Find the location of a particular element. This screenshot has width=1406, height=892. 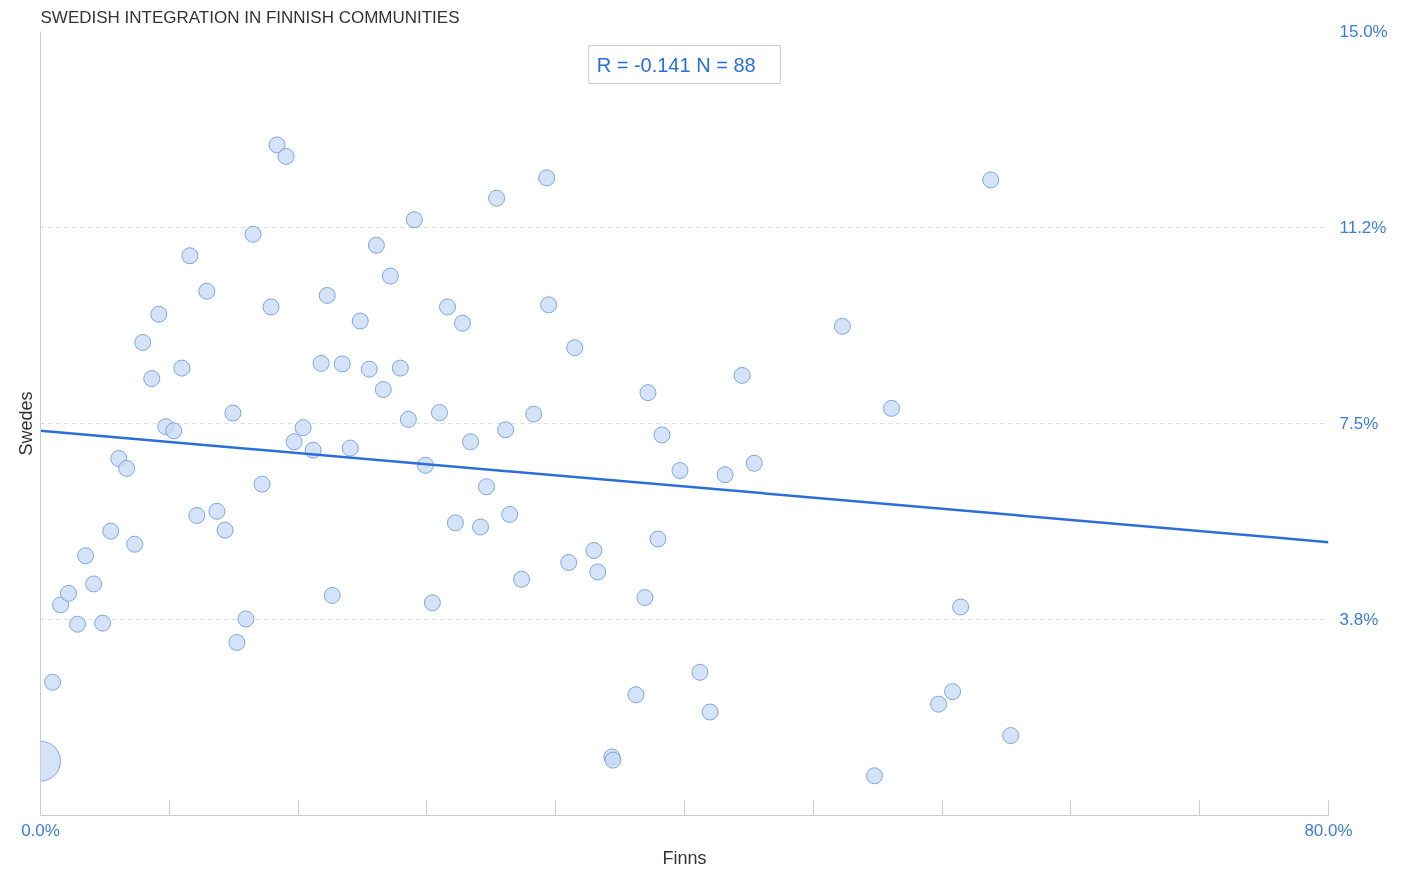

x-axis-title: Finns is located at coordinates (684, 857).